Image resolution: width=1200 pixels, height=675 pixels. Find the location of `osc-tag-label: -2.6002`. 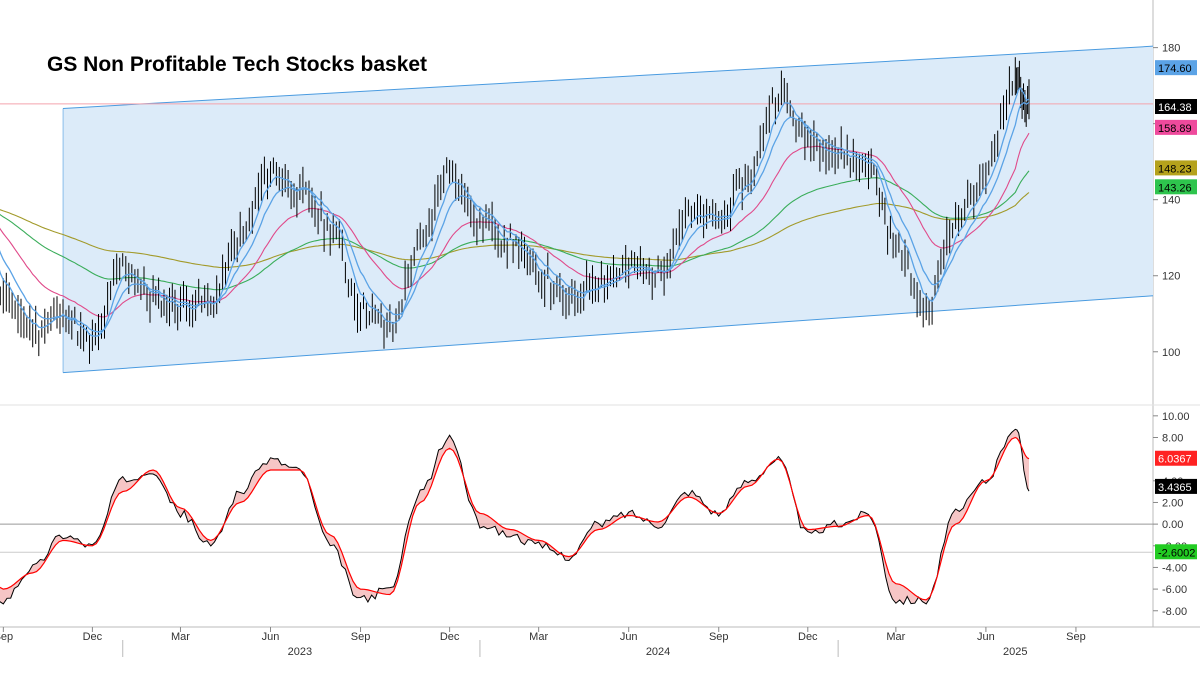

osc-tag-label: -2.6002 is located at coordinates (1176, 553).